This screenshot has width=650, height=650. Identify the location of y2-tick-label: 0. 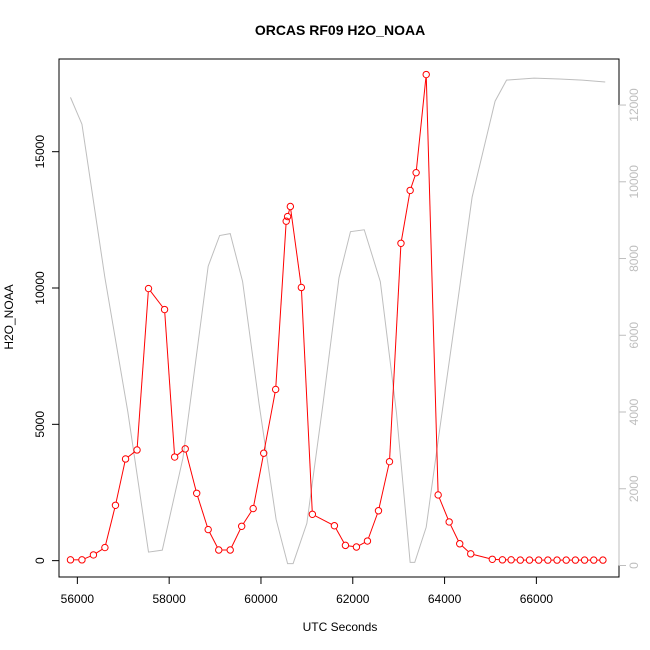
(634, 565).